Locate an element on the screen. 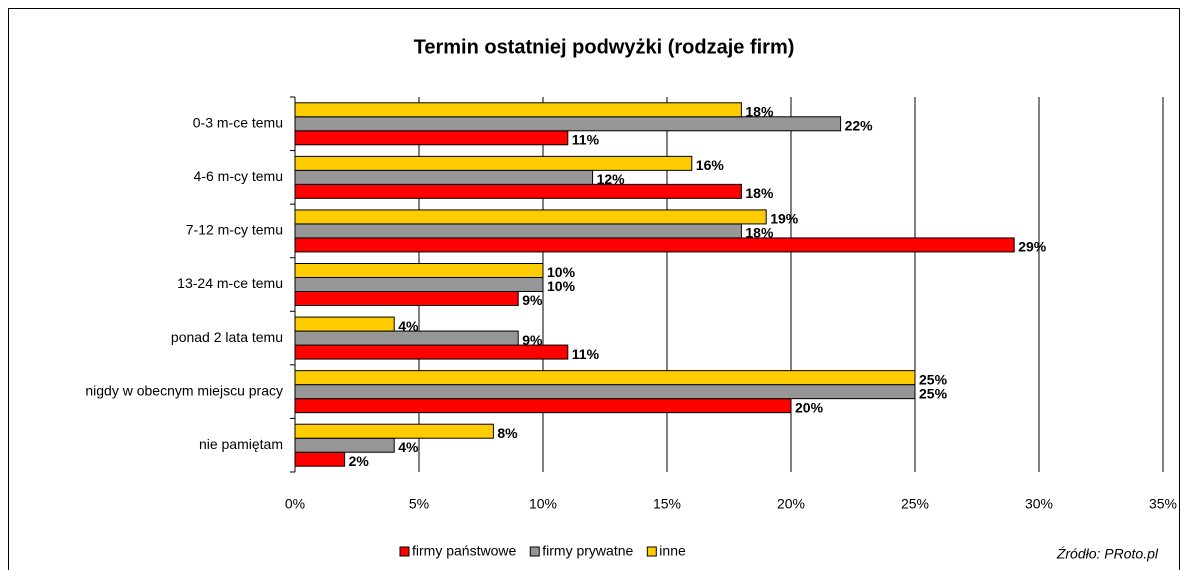  value-label: 22% is located at coordinates (859, 125).